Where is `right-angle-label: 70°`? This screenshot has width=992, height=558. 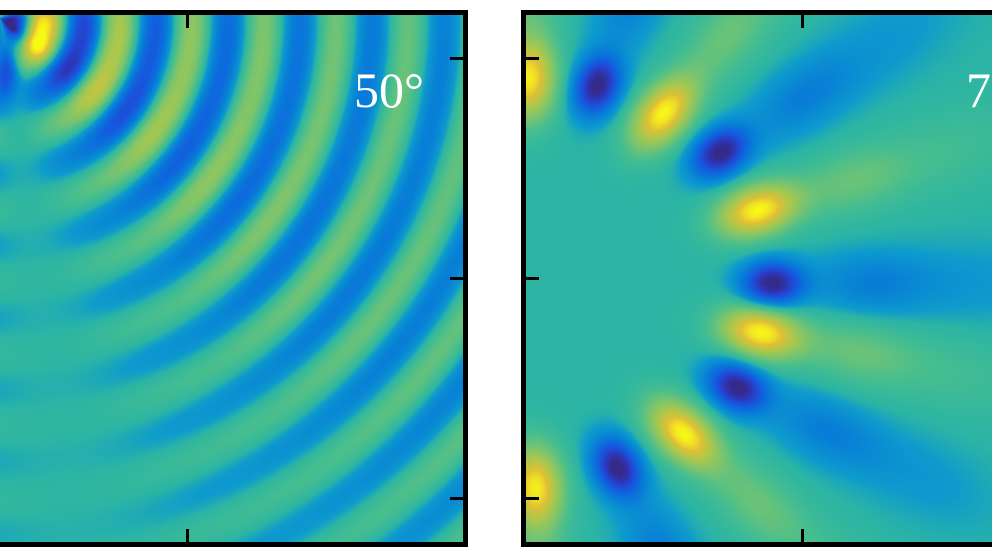 right-angle-label: 70° is located at coordinates (979, 90).